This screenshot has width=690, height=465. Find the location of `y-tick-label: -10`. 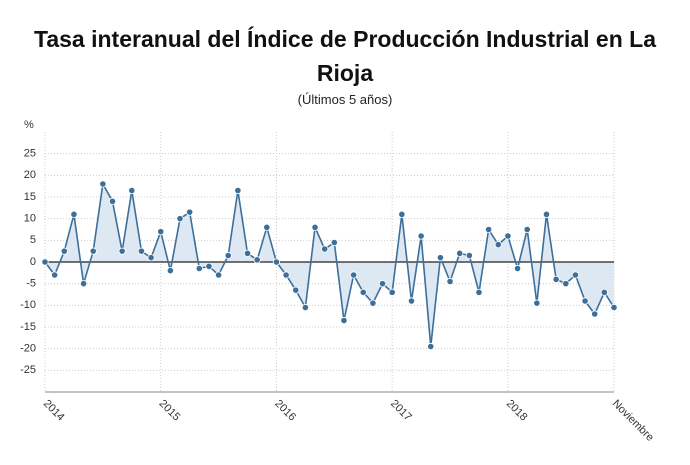

y-tick-label: -10 is located at coordinates (28, 305).